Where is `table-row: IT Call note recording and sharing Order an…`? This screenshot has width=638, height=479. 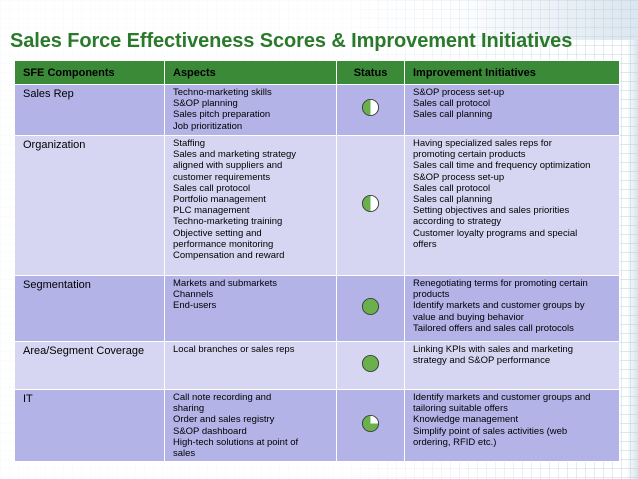
table-row: IT Call note recording and sharing Order an… is located at coordinates (317, 425).